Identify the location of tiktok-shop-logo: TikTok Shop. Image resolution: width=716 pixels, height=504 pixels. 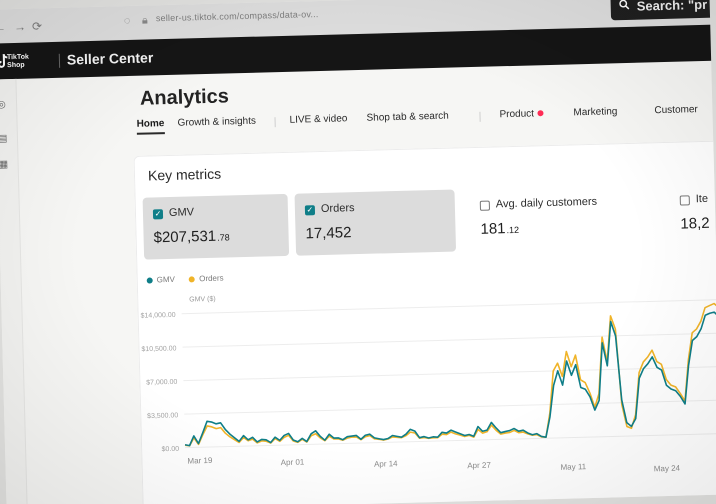
(14, 62).